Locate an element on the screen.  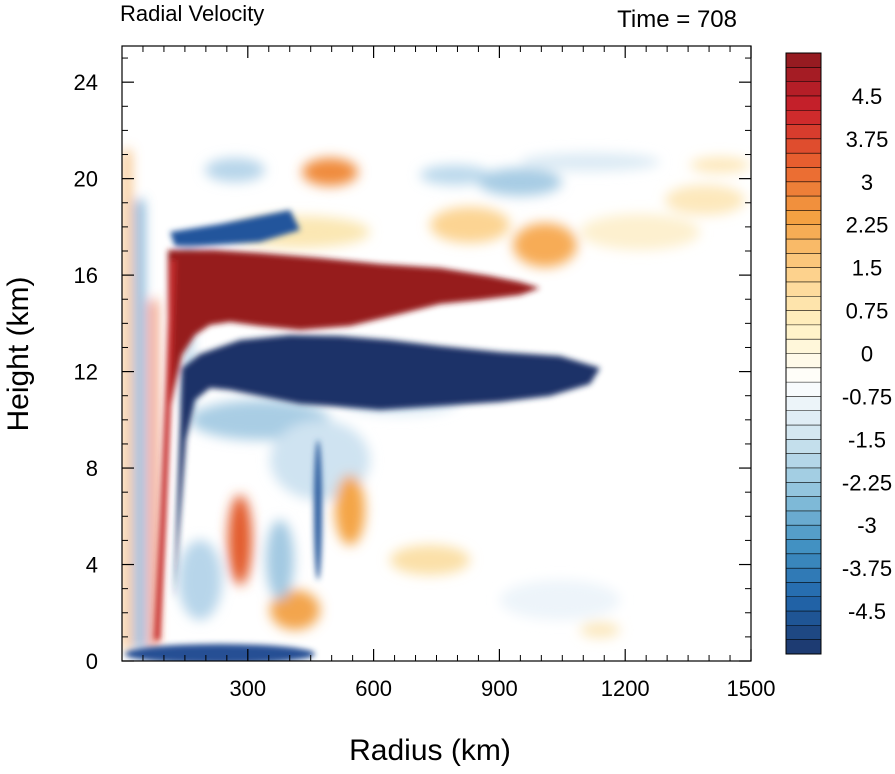
colorbar-frame is located at coordinates (803, 353).